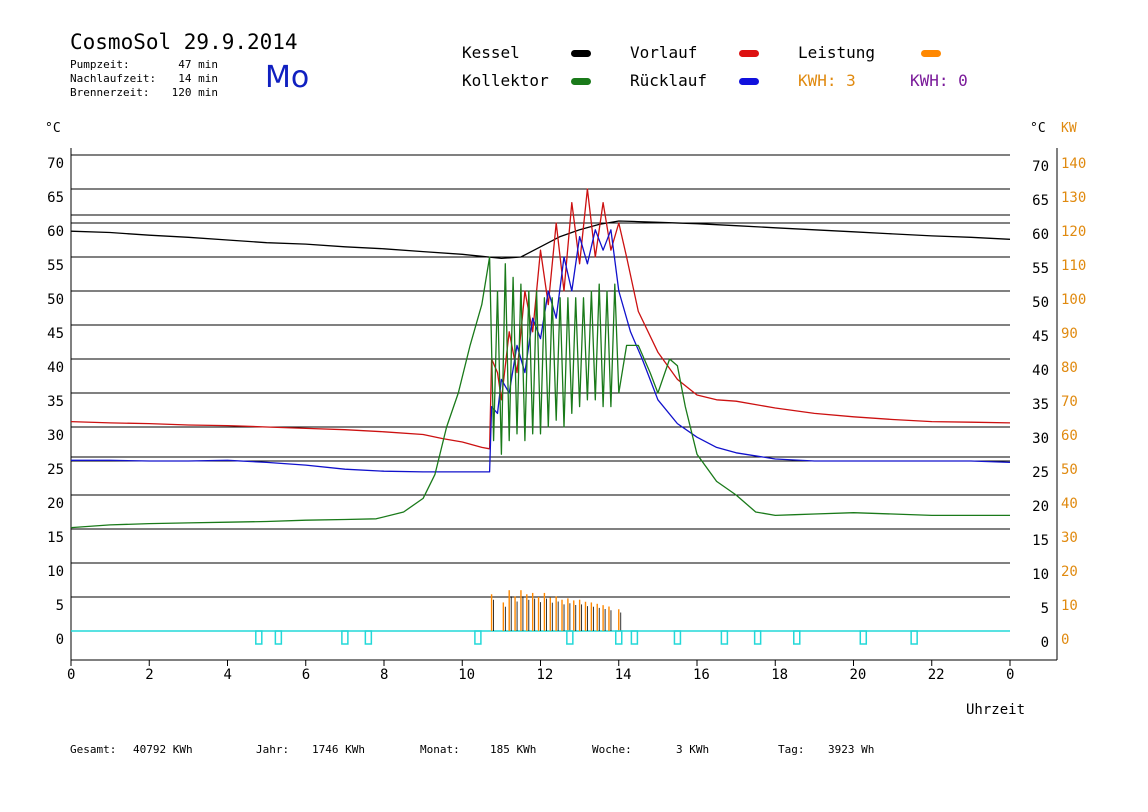 Image resolution: width=1148 pixels, height=812 pixels. What do you see at coordinates (1073, 164) in the screenshot?
I see `kw-tick-label: 140` at bounding box center [1073, 164].